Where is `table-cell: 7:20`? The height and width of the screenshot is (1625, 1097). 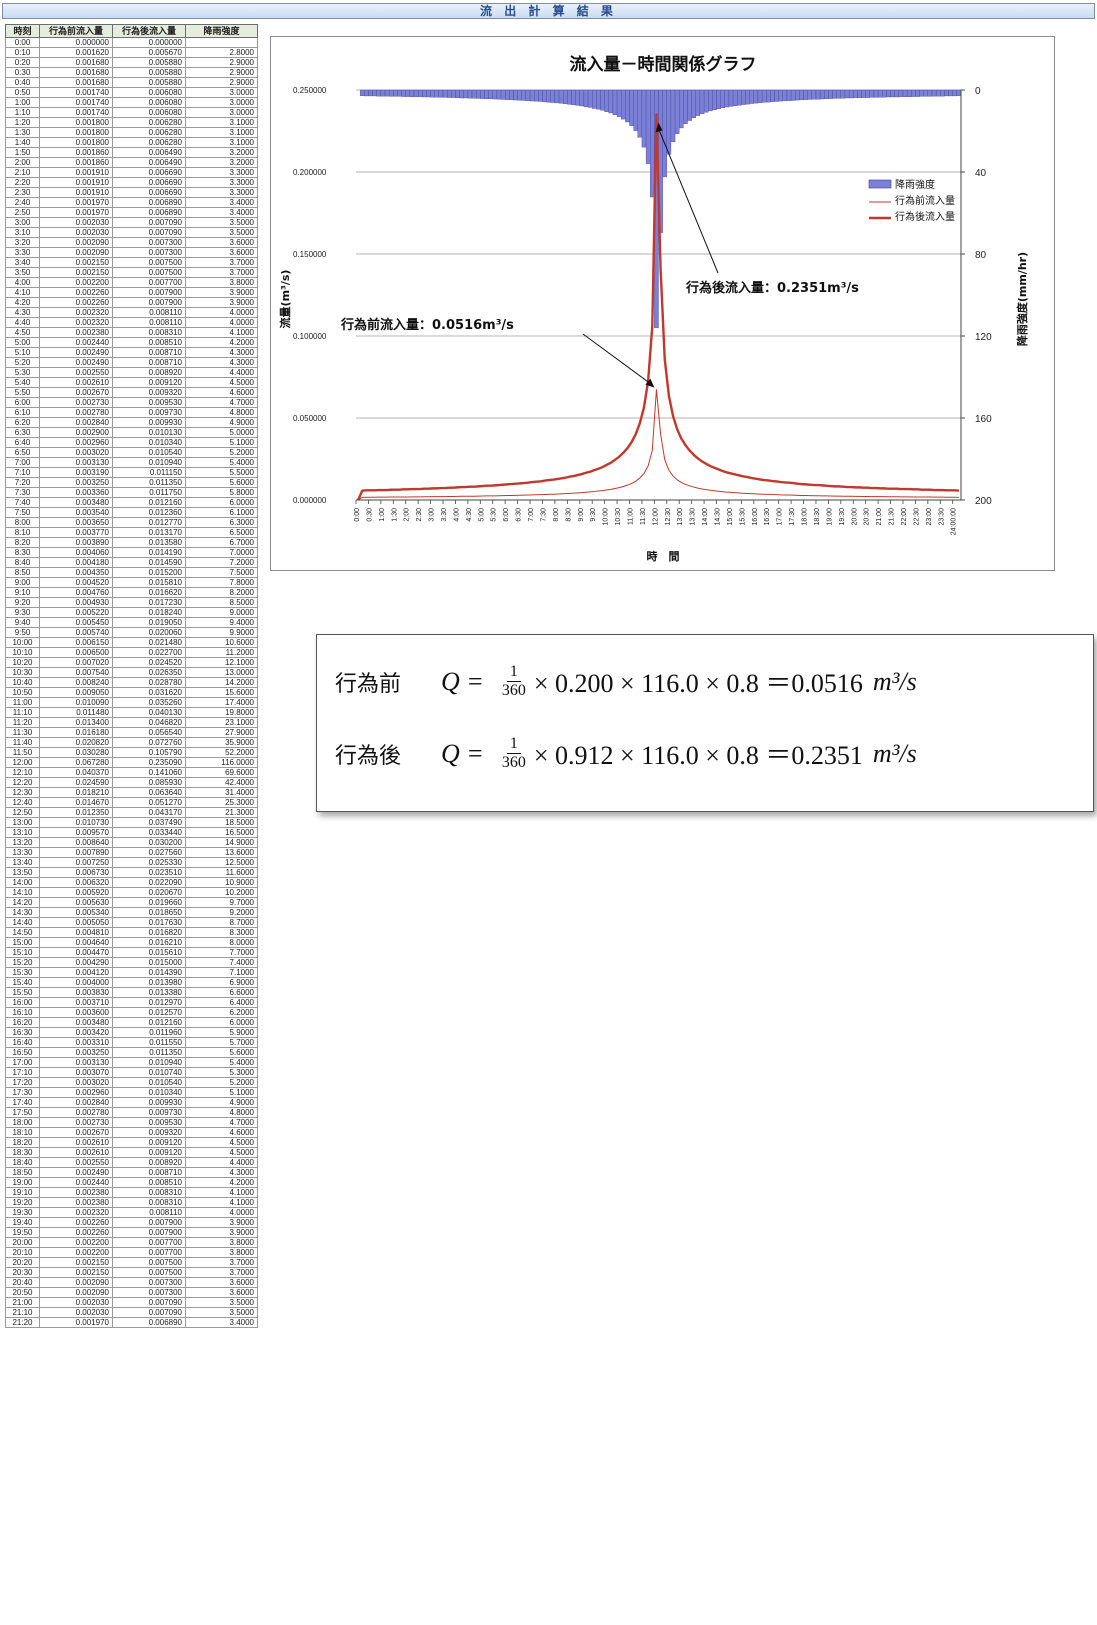 table-cell: 7:20 is located at coordinates (22, 482).